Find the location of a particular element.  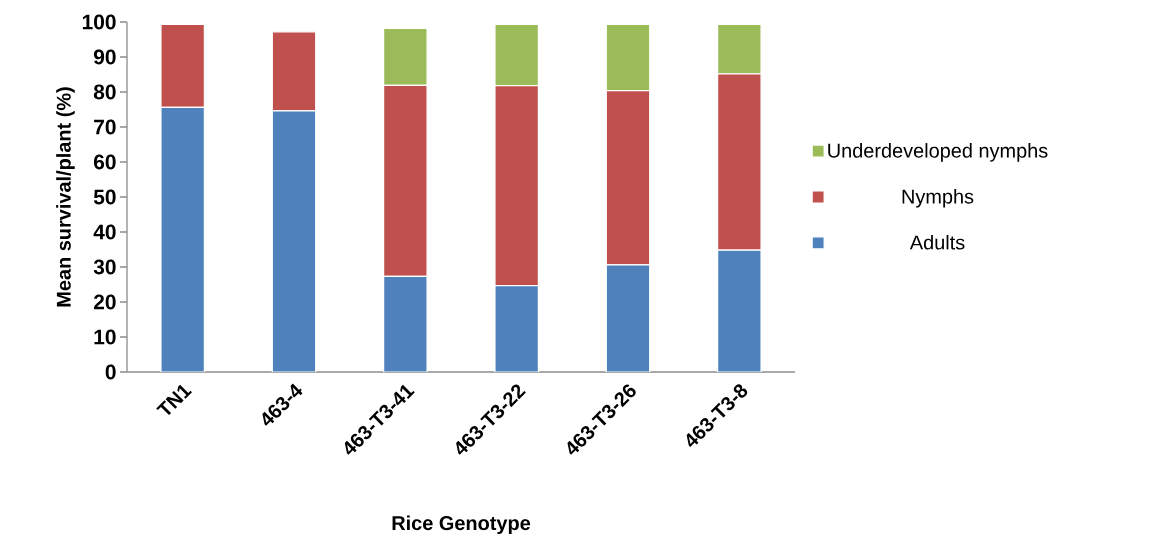

y-tick-label: 60 is located at coordinates (104, 162).